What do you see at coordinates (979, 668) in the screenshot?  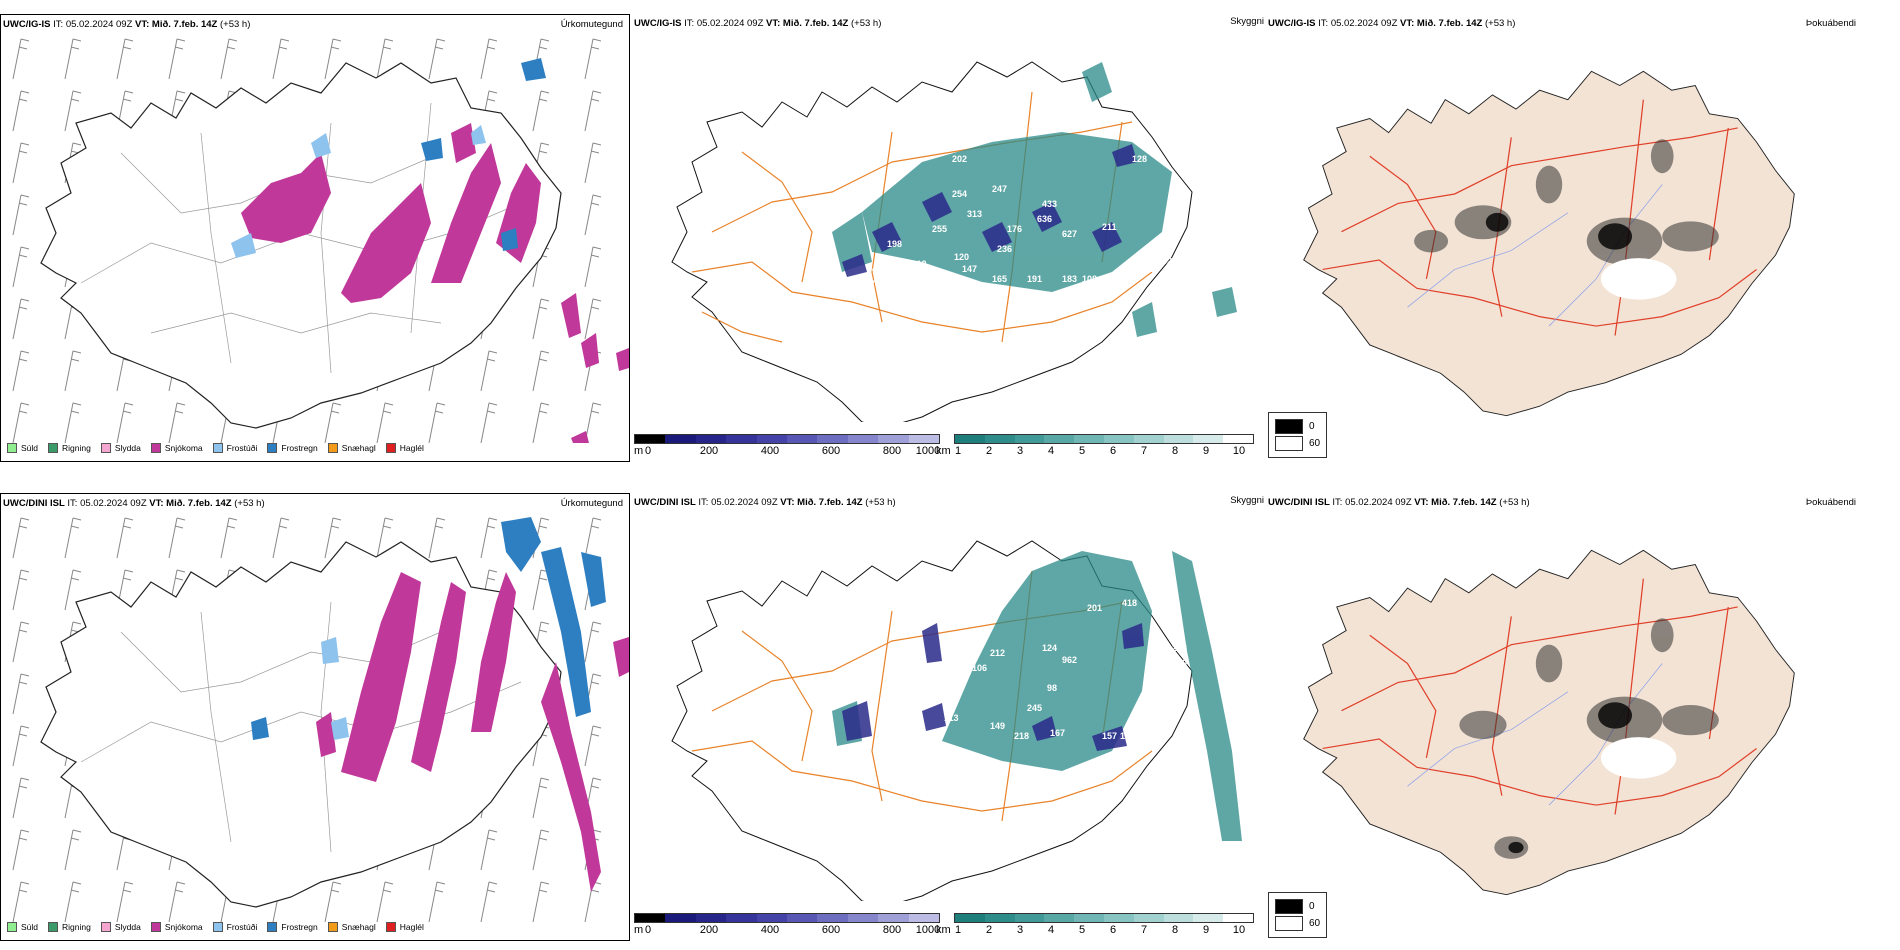 I see `ceiling-label: 106` at bounding box center [979, 668].